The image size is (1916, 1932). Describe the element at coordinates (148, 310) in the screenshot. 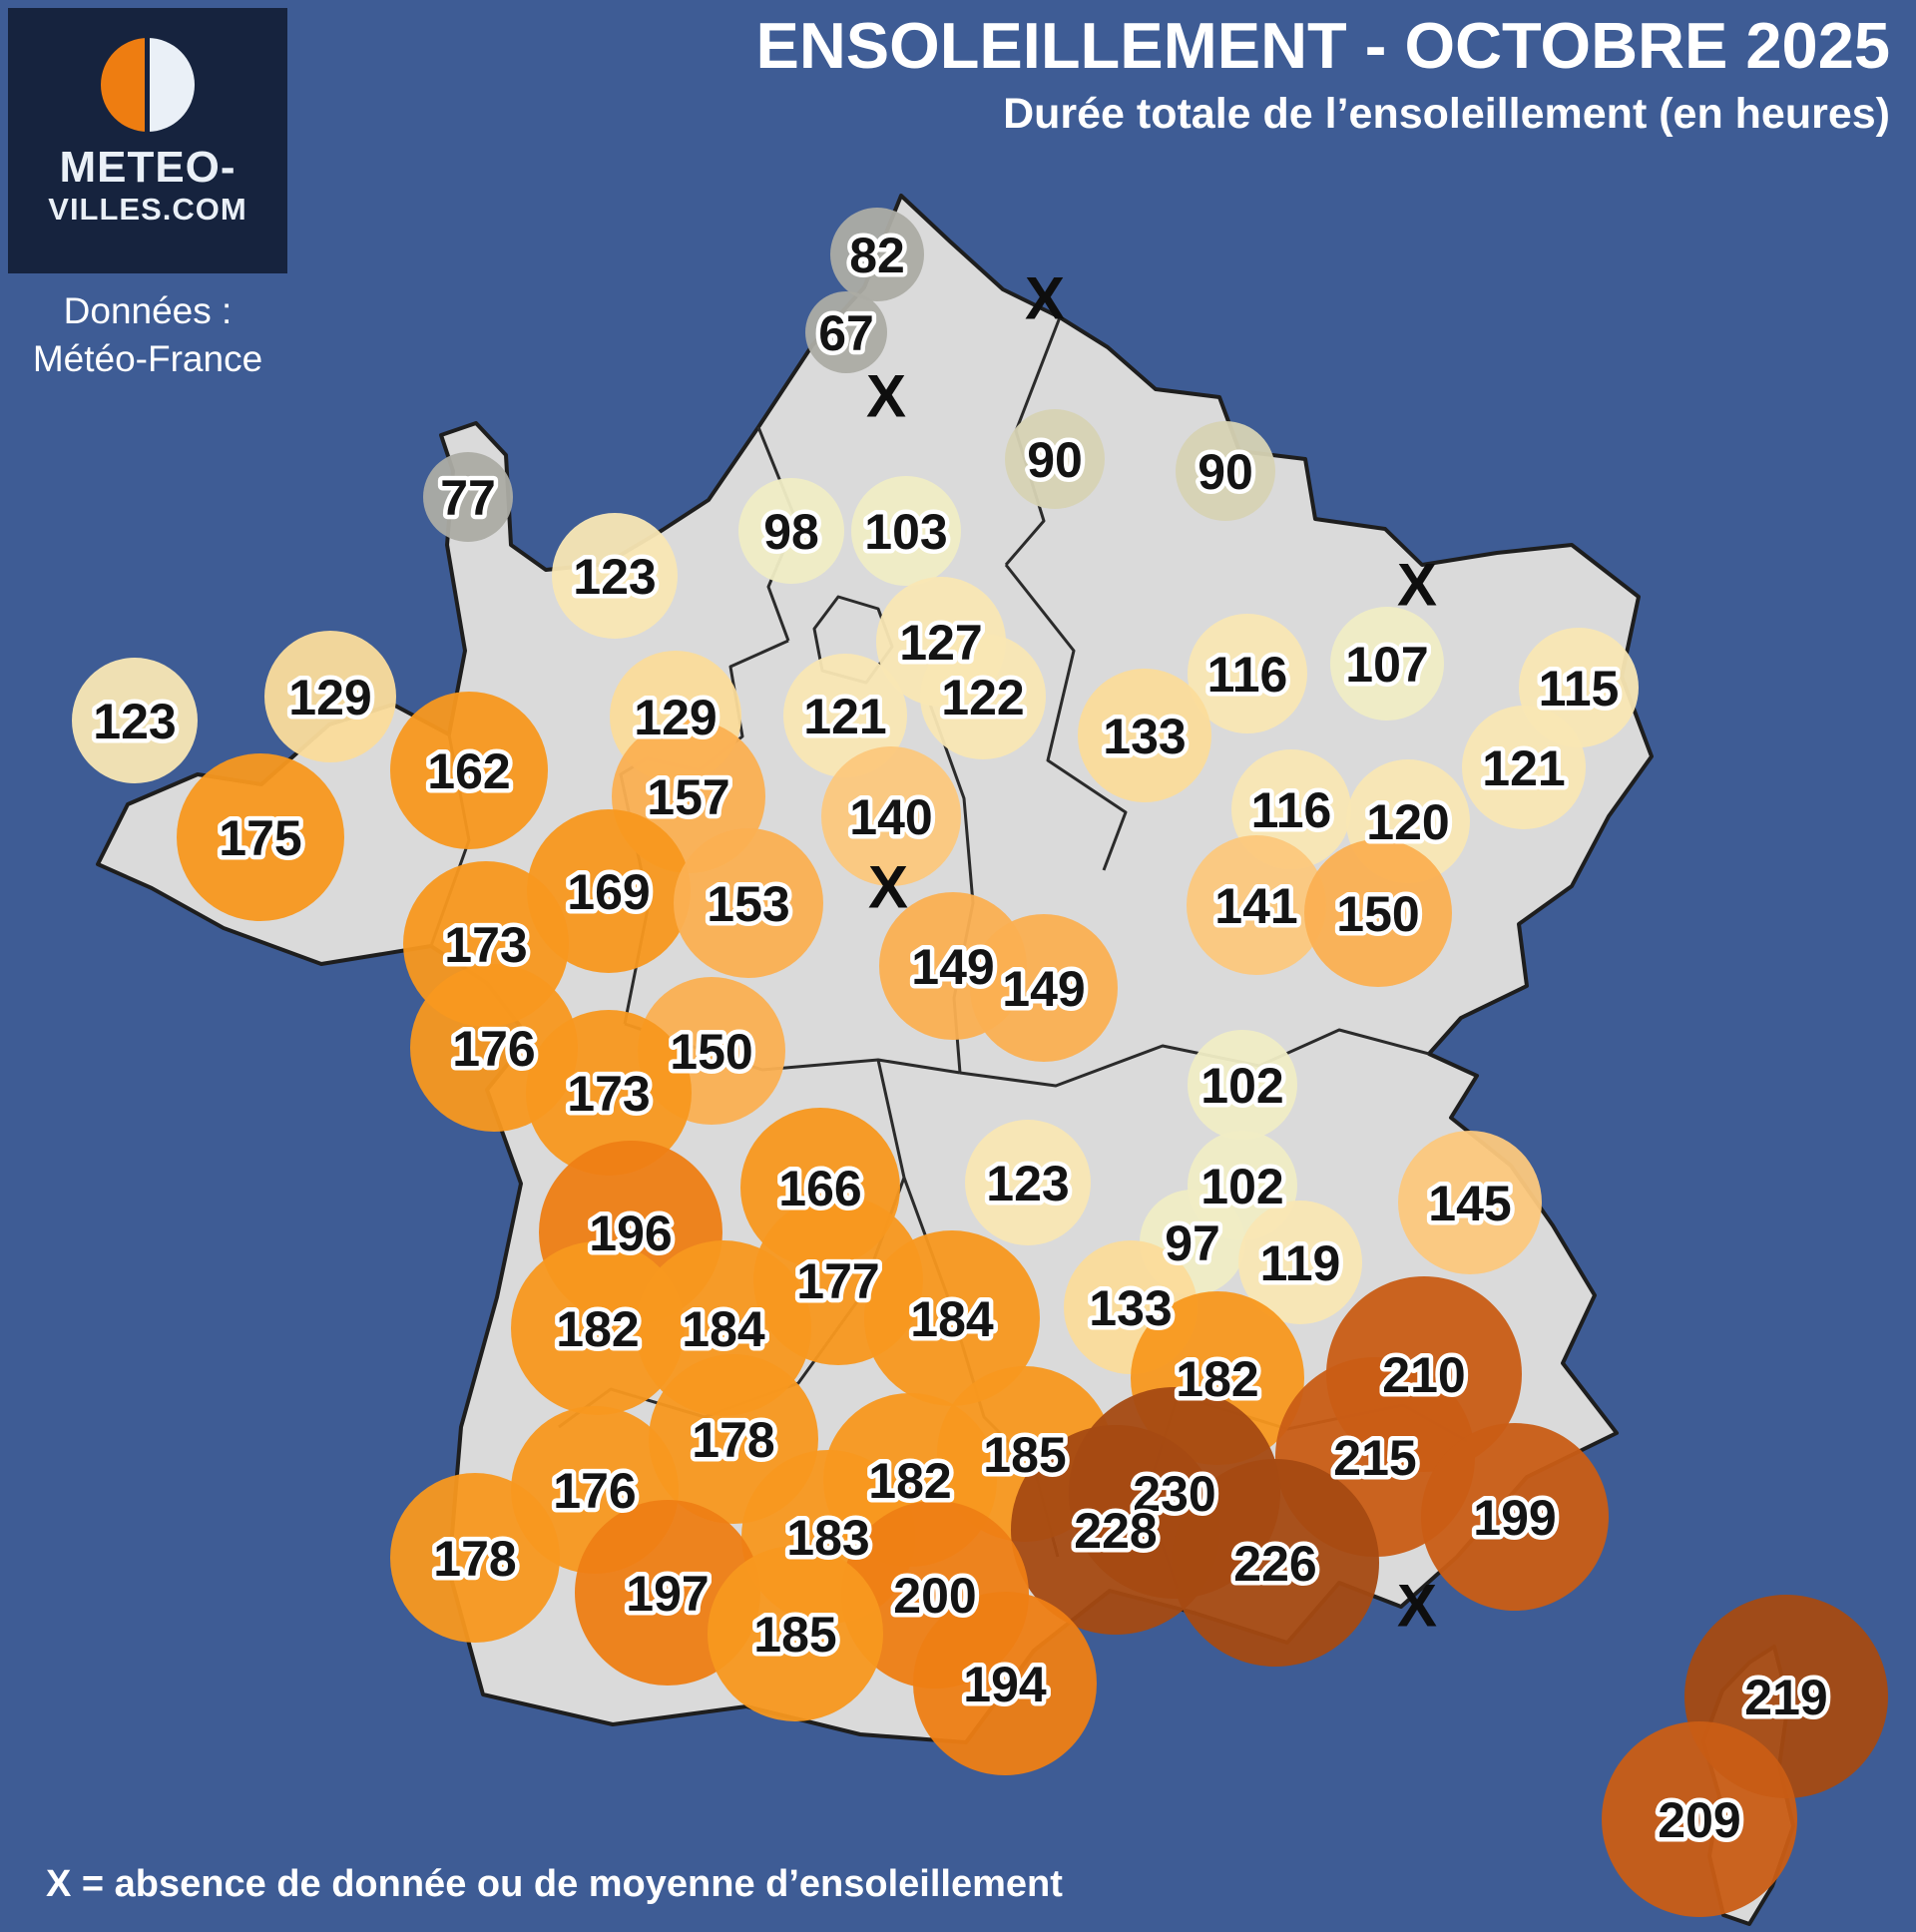

I see `data-source-line1: Données :` at that location.